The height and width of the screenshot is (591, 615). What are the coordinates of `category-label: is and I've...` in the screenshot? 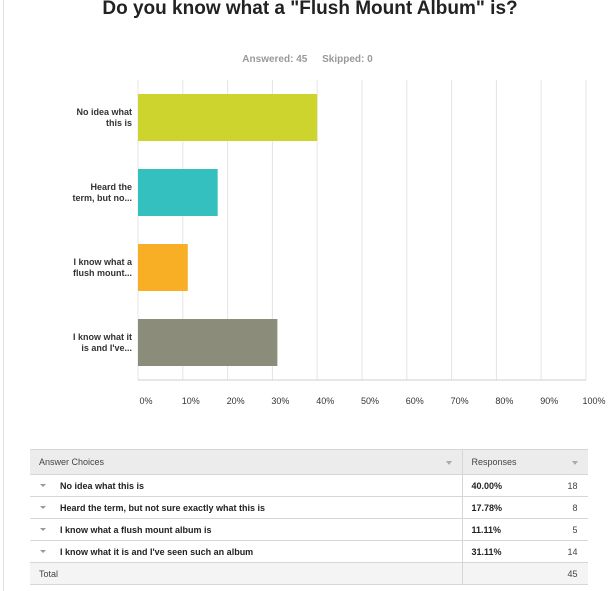 It's located at (106, 348).